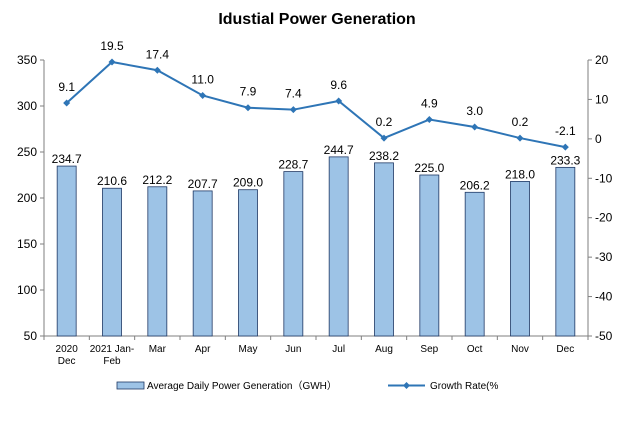 This screenshot has width=634, height=423. I want to click on bar-value-label: 238.2, so click(384, 156).